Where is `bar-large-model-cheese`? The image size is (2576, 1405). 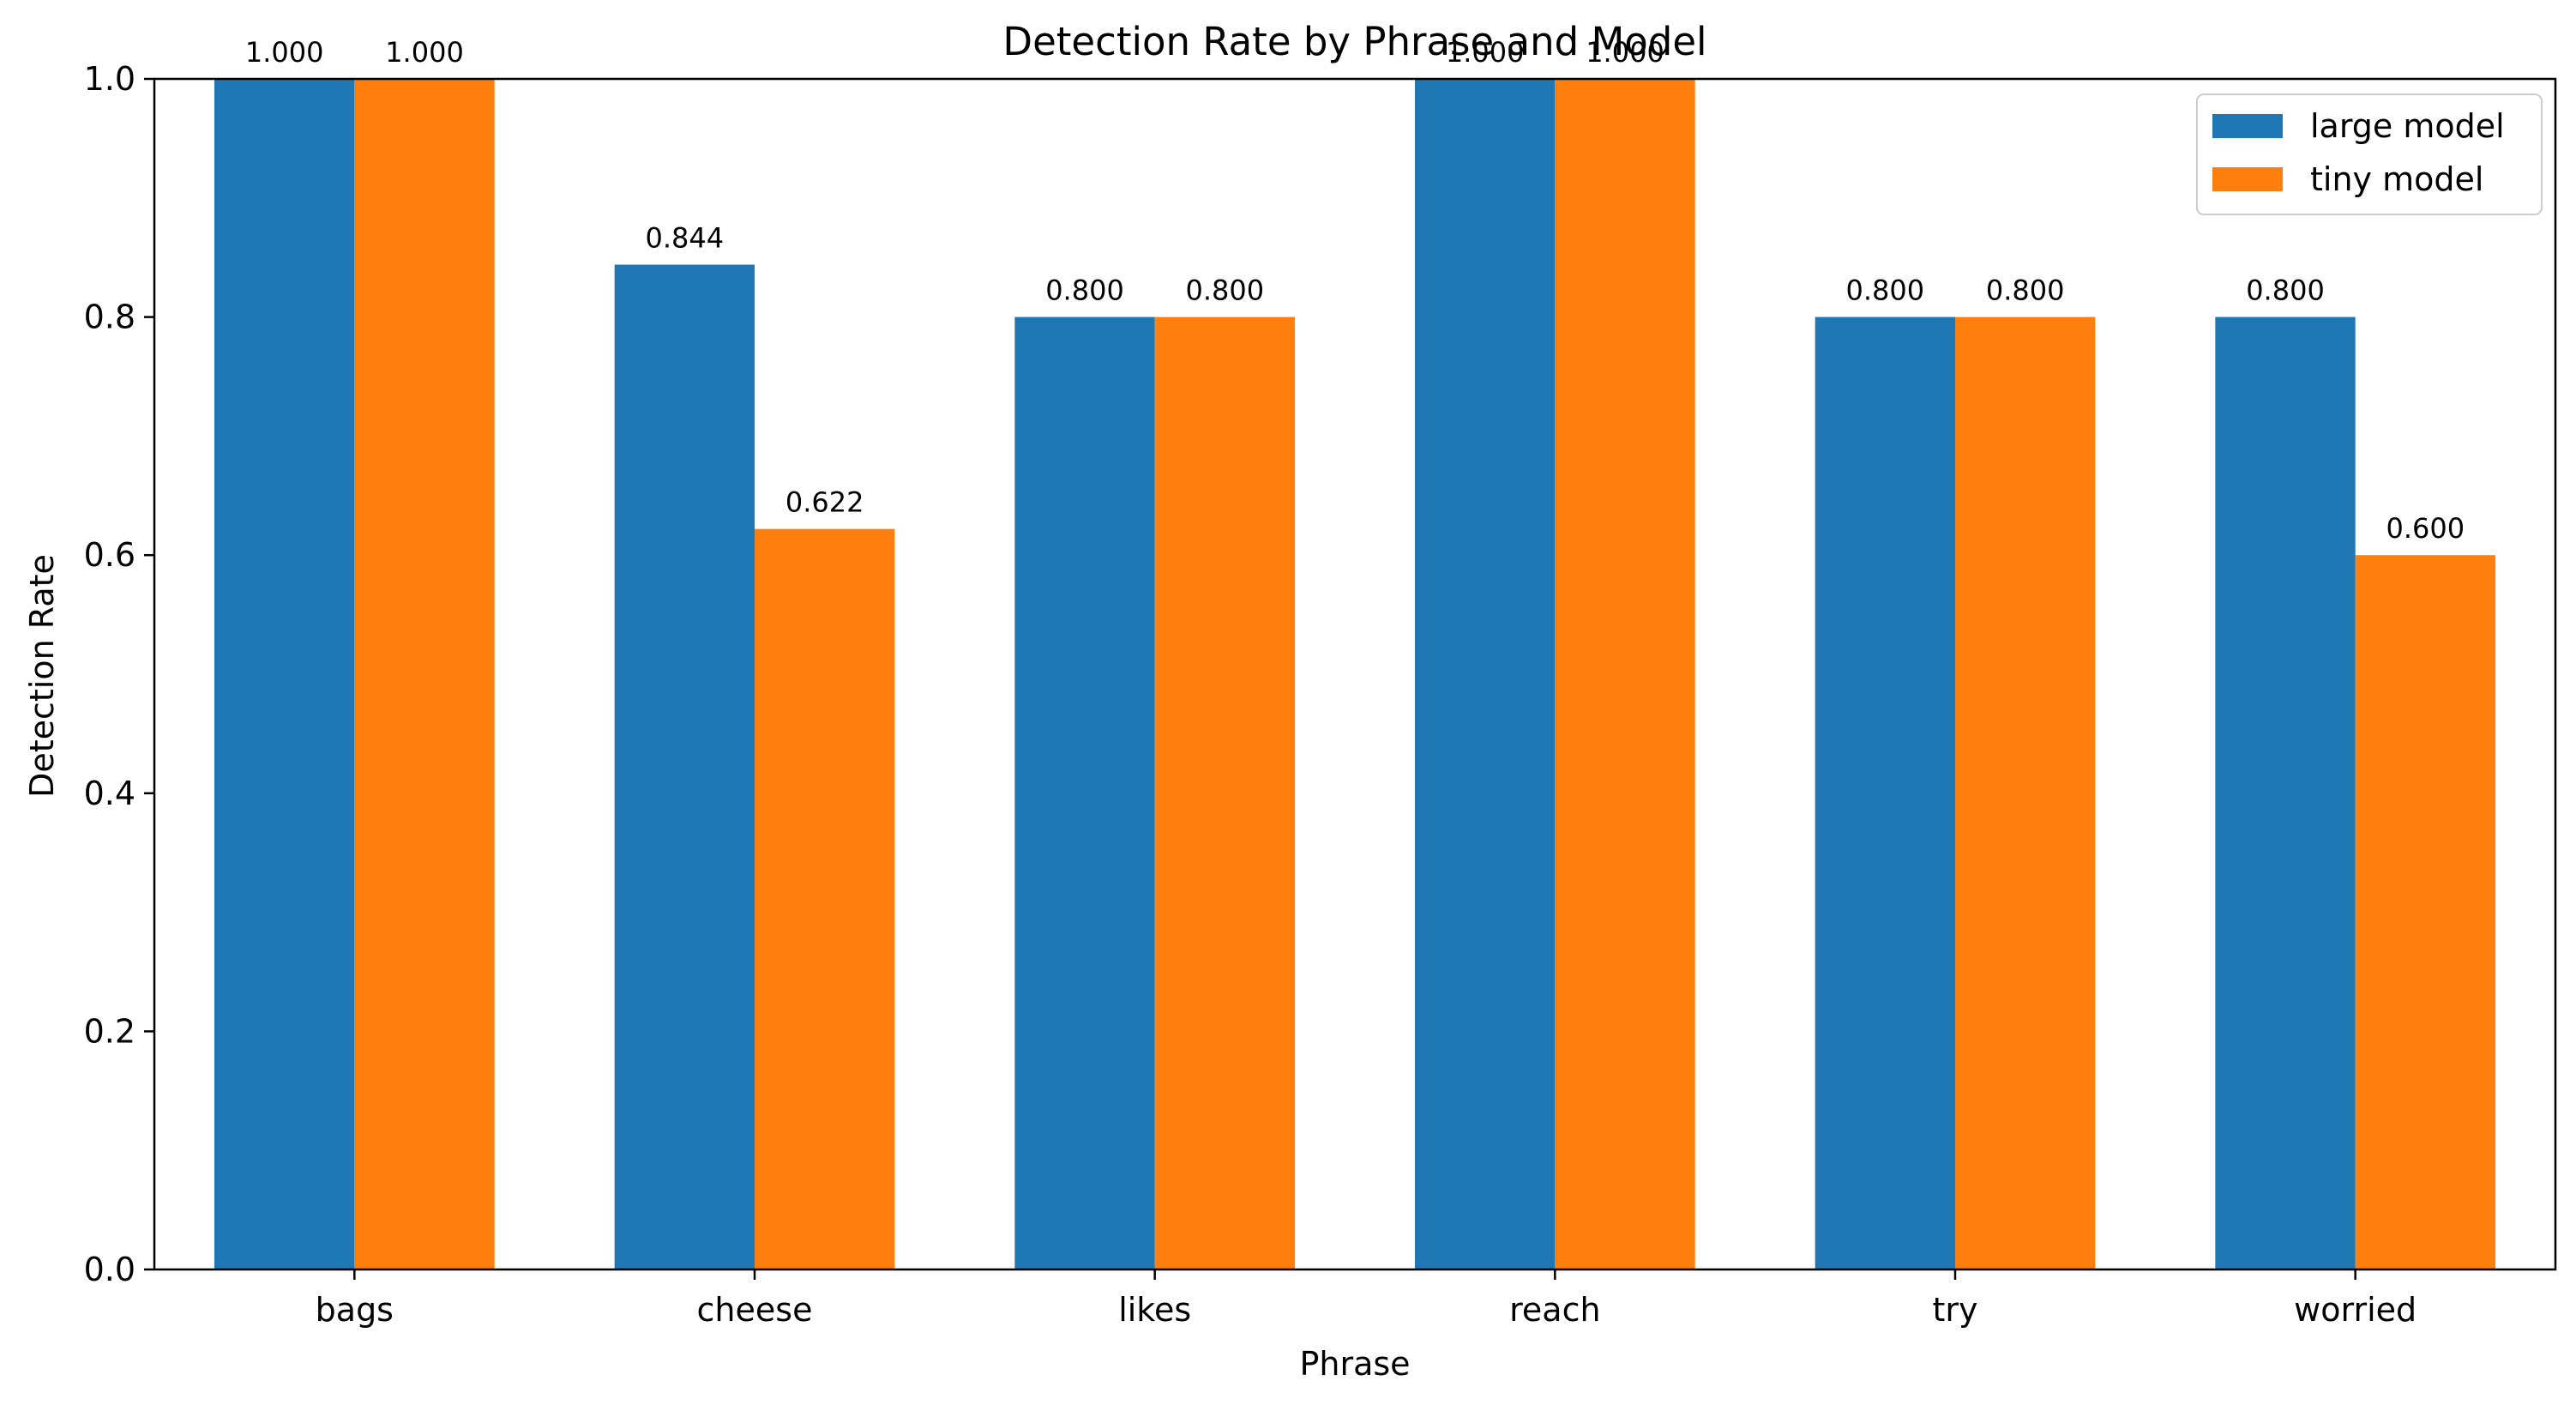 bar-large-model-cheese is located at coordinates (684, 766).